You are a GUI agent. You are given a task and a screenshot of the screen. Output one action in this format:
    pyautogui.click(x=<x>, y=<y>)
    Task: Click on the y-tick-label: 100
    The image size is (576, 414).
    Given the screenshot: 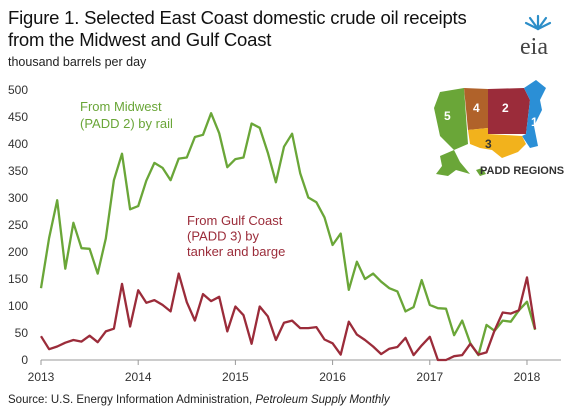 What is the action you would take?
    pyautogui.click(x=18, y=306)
    